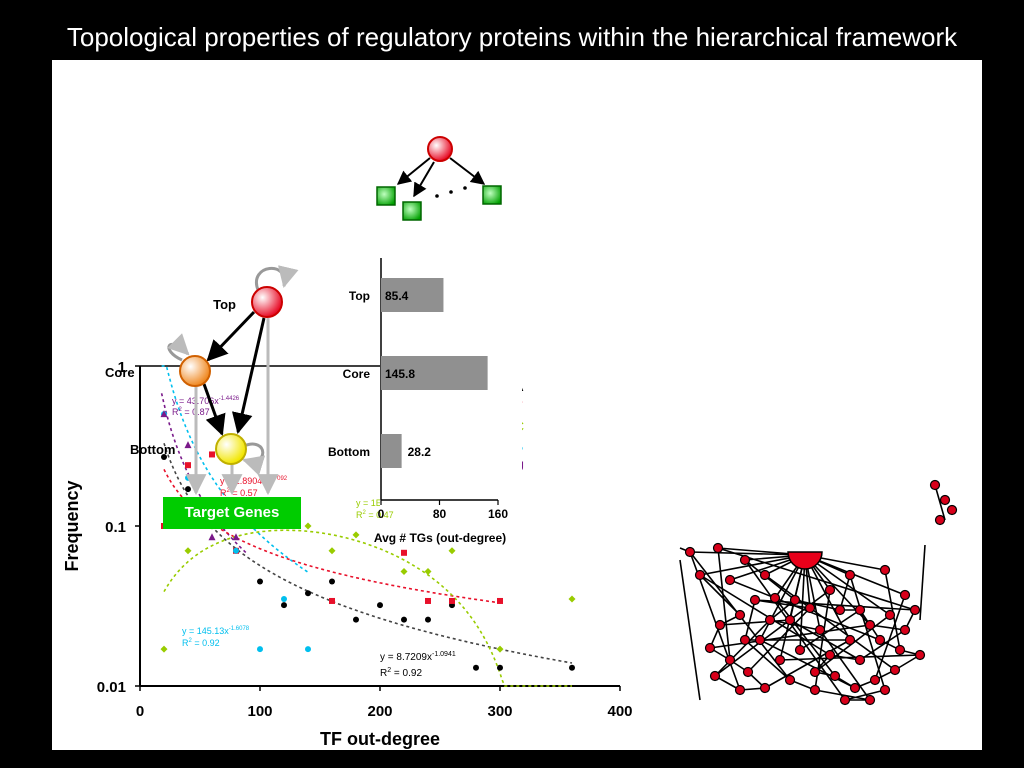  What do you see at coordinates (359, 296) in the screenshot?
I see `bar-category-label: Top` at bounding box center [359, 296].